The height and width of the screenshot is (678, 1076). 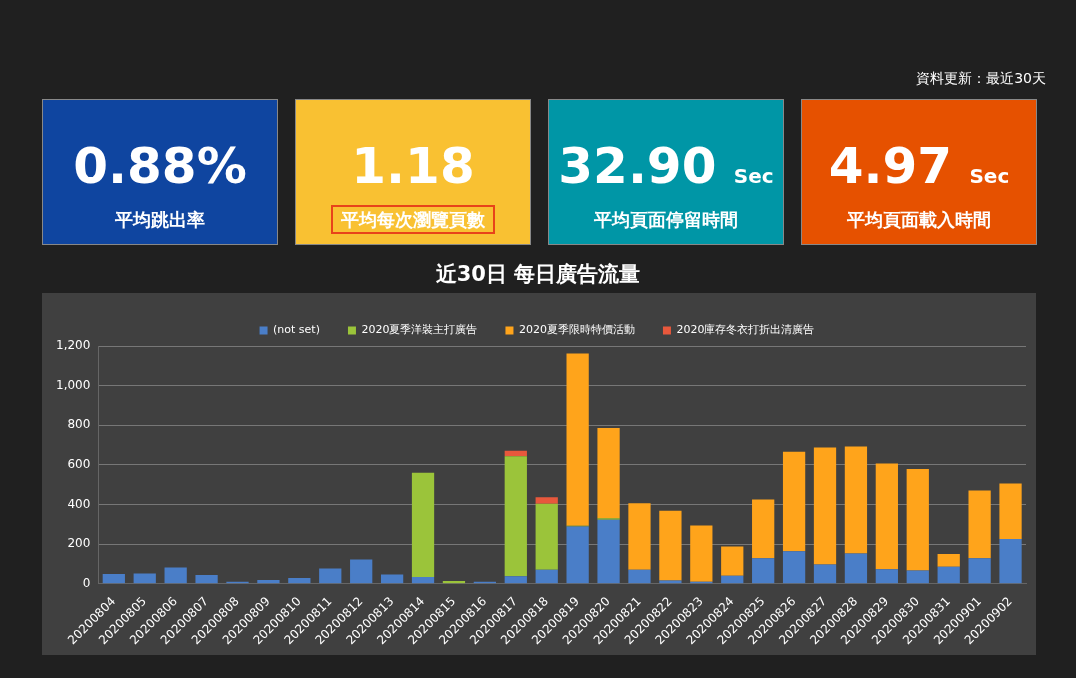 What do you see at coordinates (745, 330) in the screenshot?
I see `legend-label: 2020庫存冬衣打折出清廣告` at bounding box center [745, 330].